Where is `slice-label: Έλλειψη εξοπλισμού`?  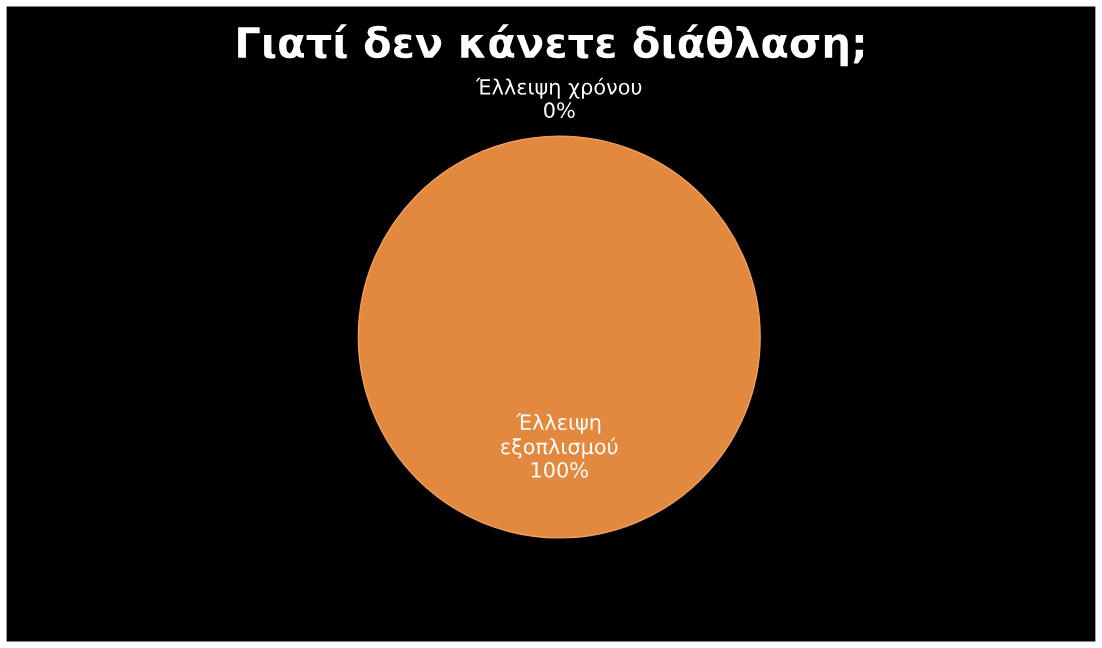
slice-label: Έλλειψη εξοπλισμού is located at coordinates (559, 436).